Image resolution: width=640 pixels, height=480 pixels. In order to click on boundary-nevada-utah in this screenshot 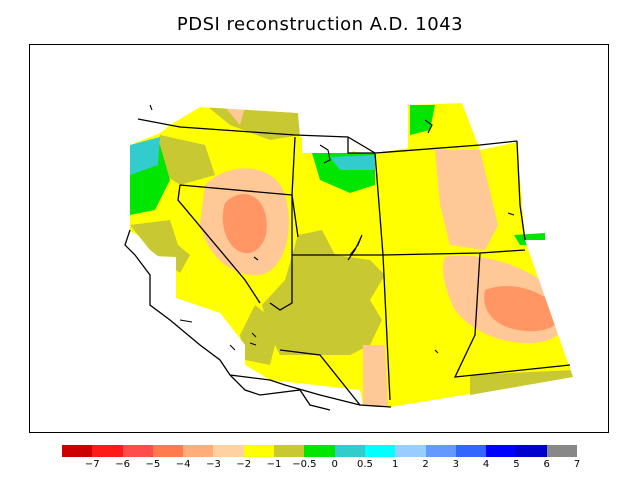, I will do `click(281, 253)`.